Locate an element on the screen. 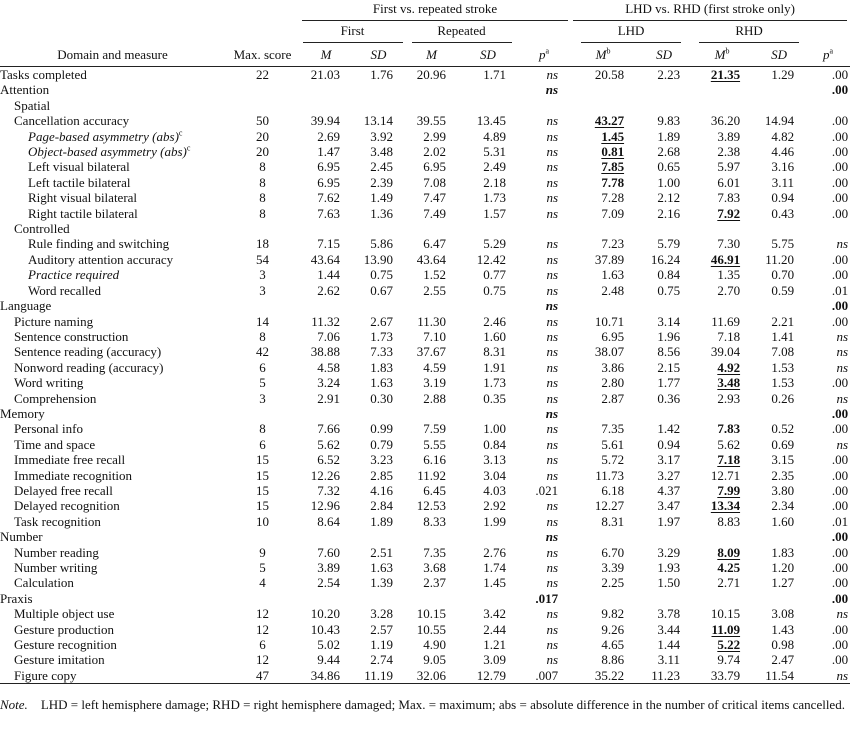 This screenshot has height=730, width=850. column-footnote: a is located at coordinates (547, 51).